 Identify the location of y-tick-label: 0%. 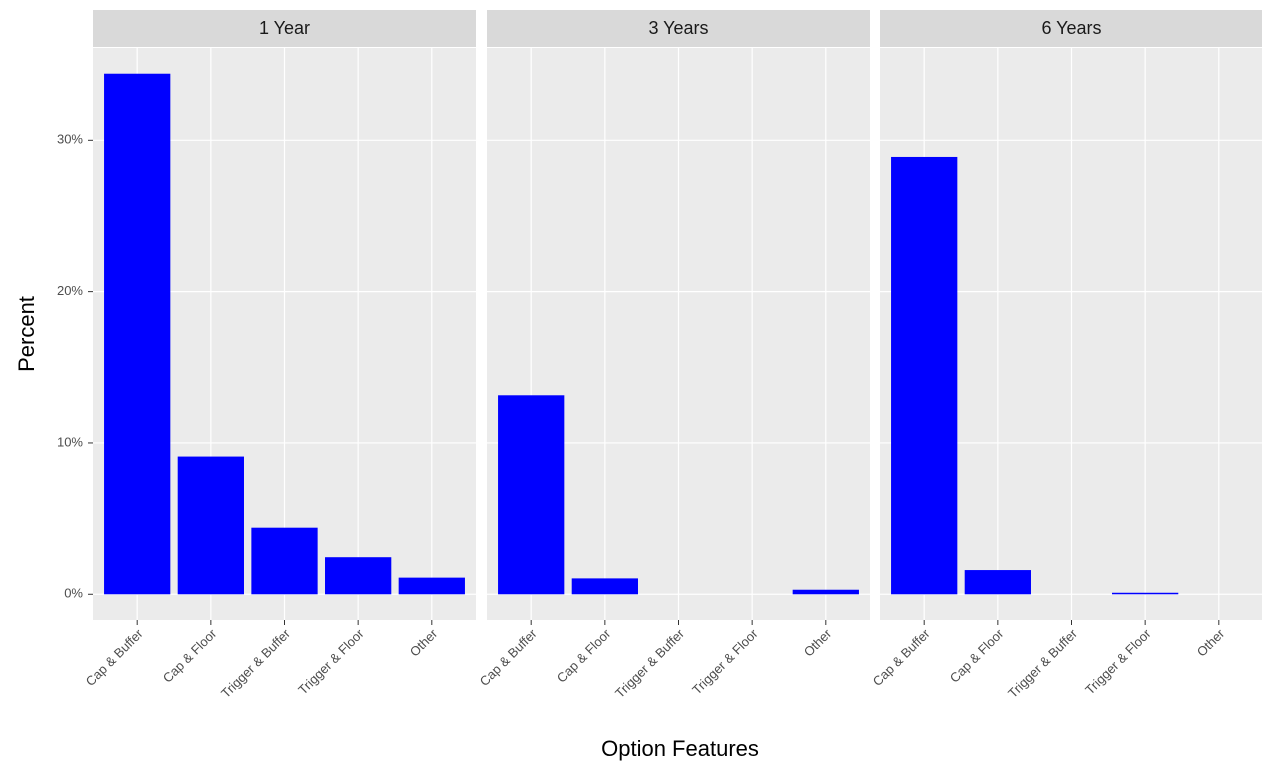
(73, 593).